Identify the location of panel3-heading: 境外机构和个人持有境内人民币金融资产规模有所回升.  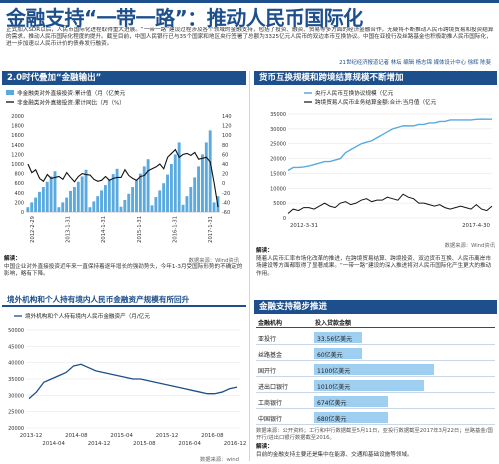
(124, 300).